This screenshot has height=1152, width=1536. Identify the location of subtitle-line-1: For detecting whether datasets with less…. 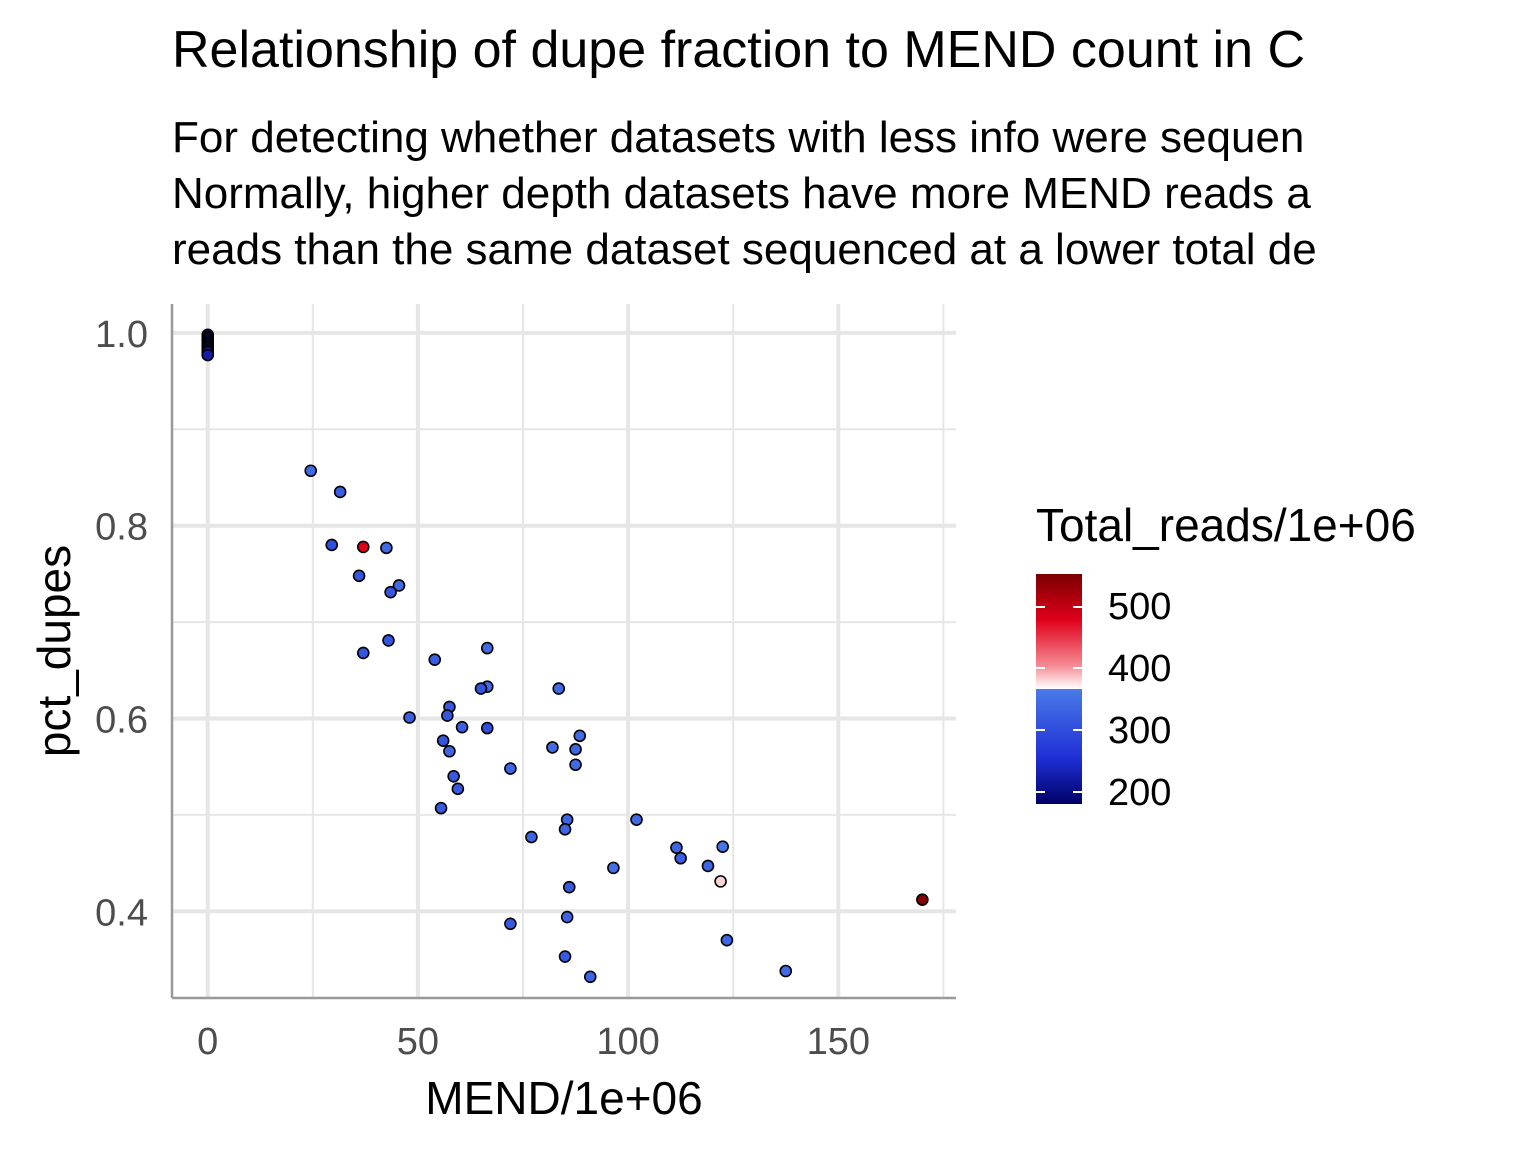
(738, 137).